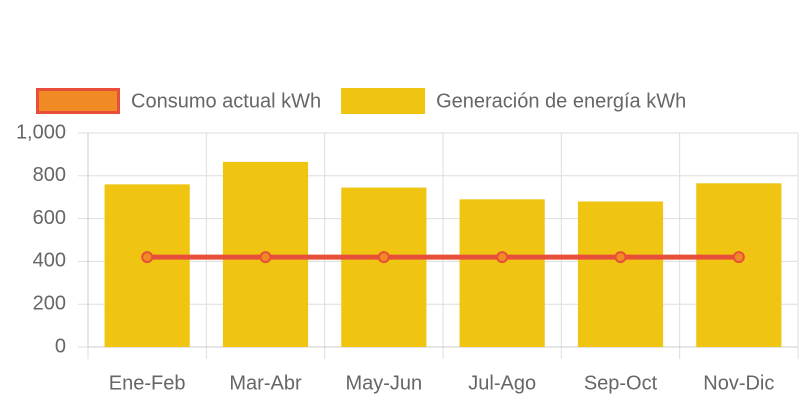 The width and height of the screenshot is (808, 404). Describe the element at coordinates (265, 383) in the screenshot. I see `x-tick-label: Mar-Abr` at that location.